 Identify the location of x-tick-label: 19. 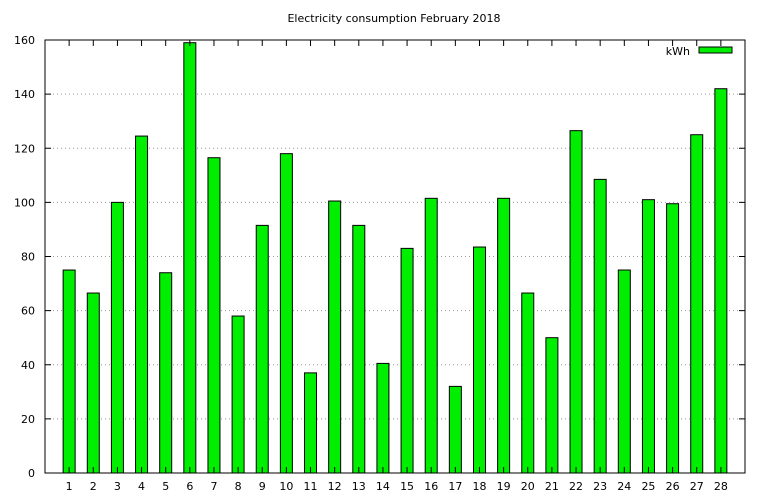
(504, 486).